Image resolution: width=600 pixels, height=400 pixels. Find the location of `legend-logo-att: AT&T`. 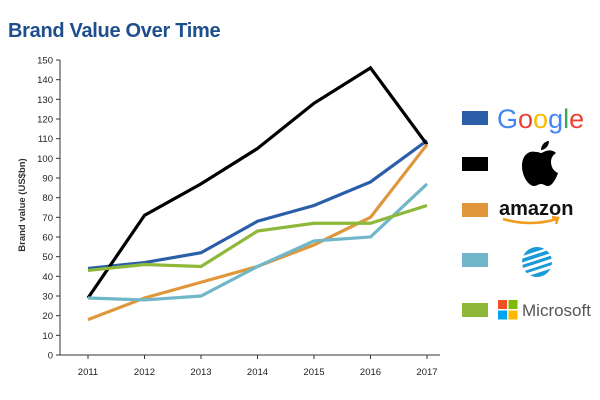

legend-logo-att: AT&T is located at coordinates (537, 262).